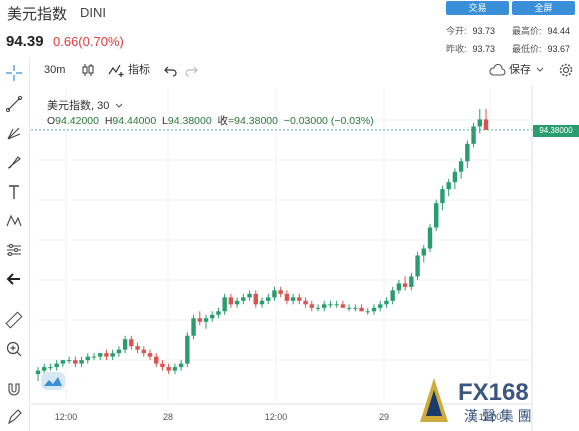 The height and width of the screenshot is (431, 579). What do you see at coordinates (53, 381) in the screenshot?
I see `chart-logo-icon` at bounding box center [53, 381].